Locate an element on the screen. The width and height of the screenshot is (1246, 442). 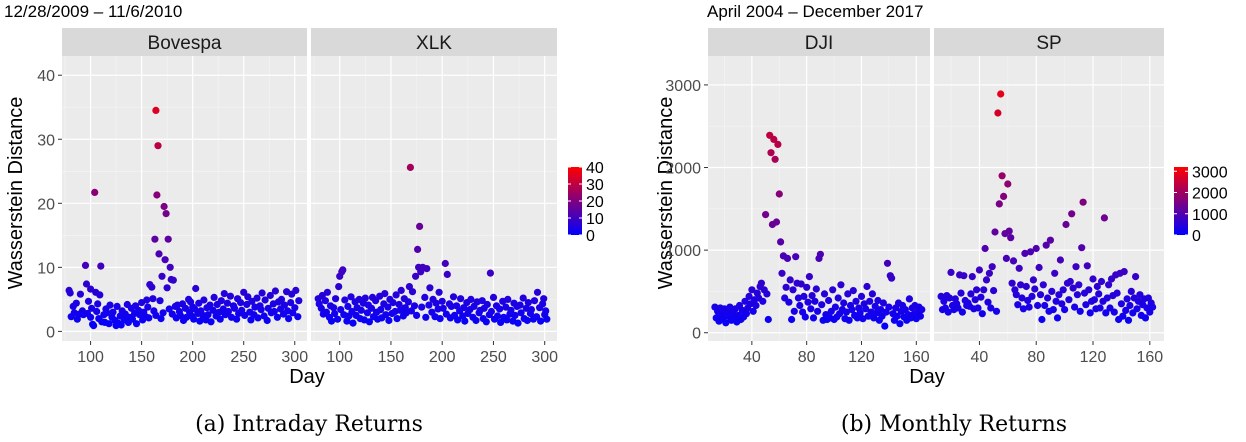
colorbar-tick-label: 30 is located at coordinates (595, 185).